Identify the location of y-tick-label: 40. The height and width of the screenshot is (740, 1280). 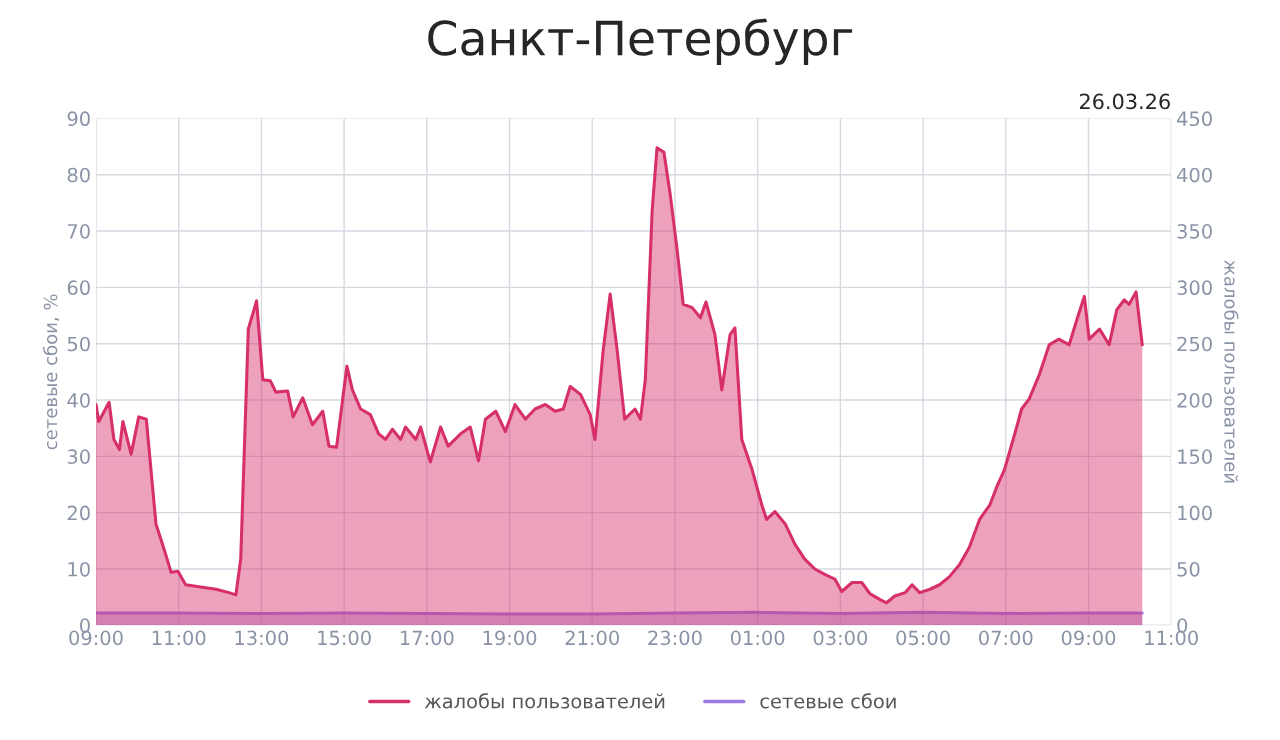
(78, 400).